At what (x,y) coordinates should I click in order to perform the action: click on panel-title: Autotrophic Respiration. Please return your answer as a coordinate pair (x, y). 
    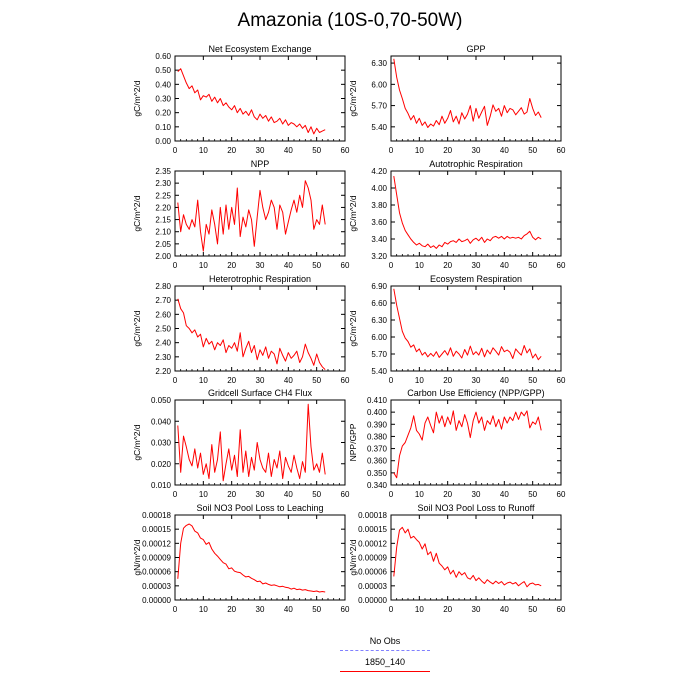
    Looking at the image, I should click on (476, 164).